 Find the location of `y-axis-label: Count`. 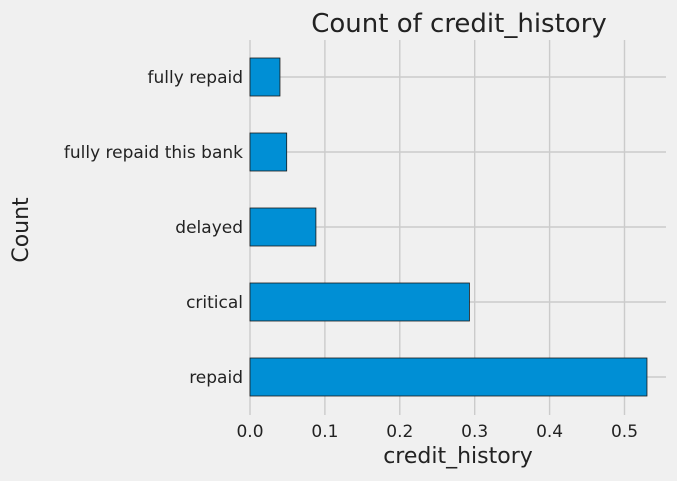

y-axis-label: Count is located at coordinates (21, 230).